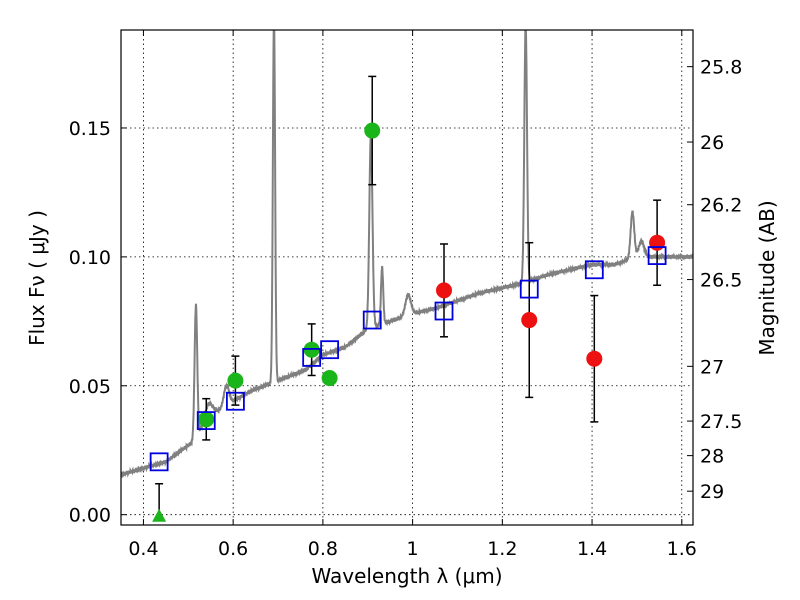  Describe the element at coordinates (406, 576) in the screenshot. I see `x-axis-label: Wavelength λ (μm)` at that location.